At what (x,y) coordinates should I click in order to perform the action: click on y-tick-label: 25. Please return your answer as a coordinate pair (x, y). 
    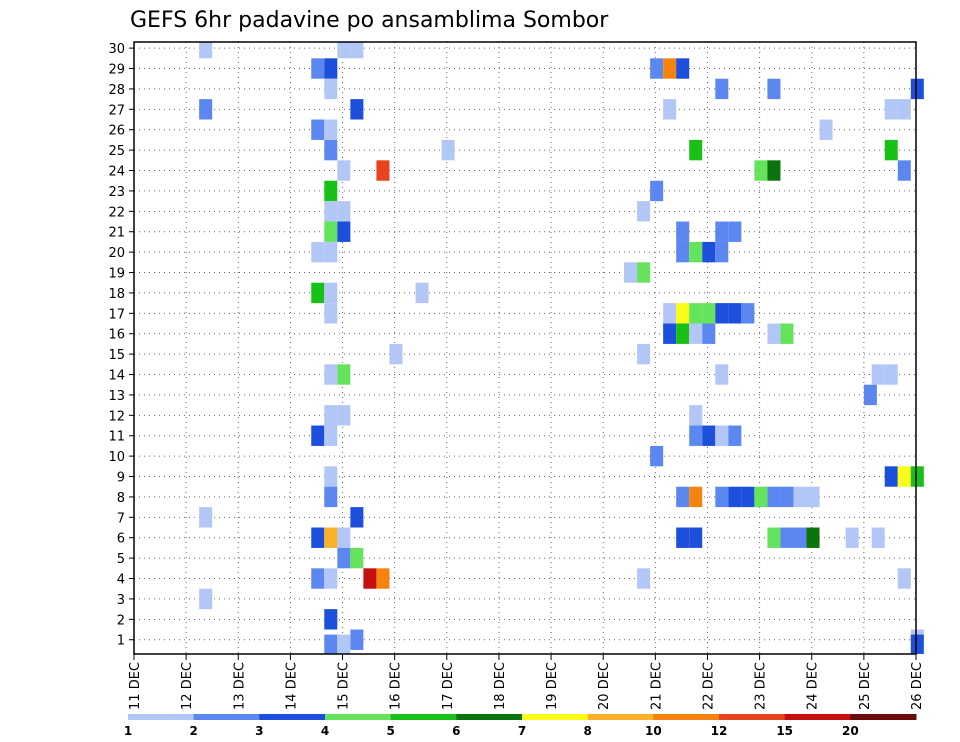
    Looking at the image, I should click on (116, 151).